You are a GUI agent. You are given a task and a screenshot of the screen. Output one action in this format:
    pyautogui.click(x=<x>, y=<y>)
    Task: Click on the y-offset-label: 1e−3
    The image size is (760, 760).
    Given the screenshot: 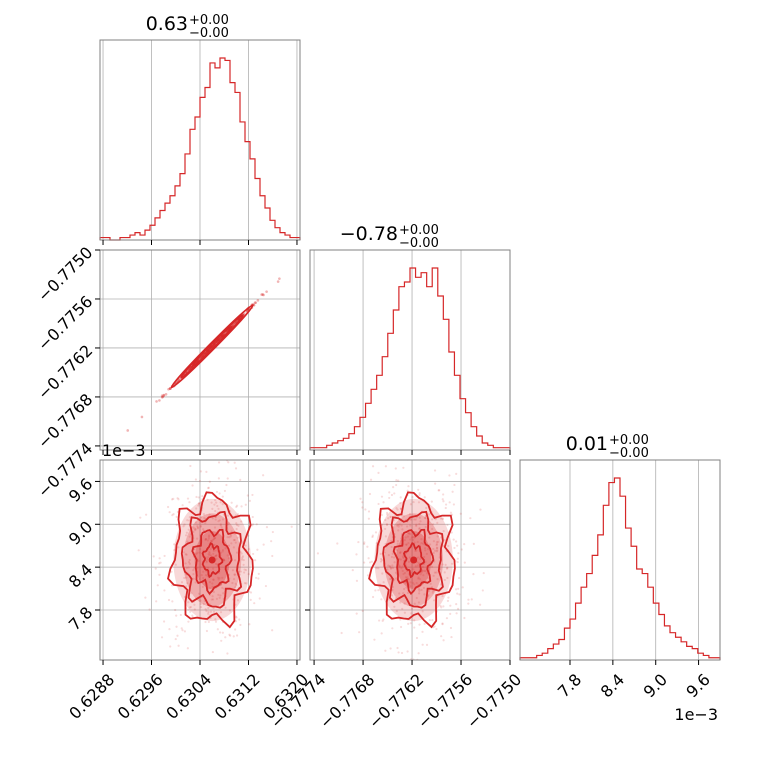 What is the action you would take?
    pyautogui.click(x=124, y=450)
    